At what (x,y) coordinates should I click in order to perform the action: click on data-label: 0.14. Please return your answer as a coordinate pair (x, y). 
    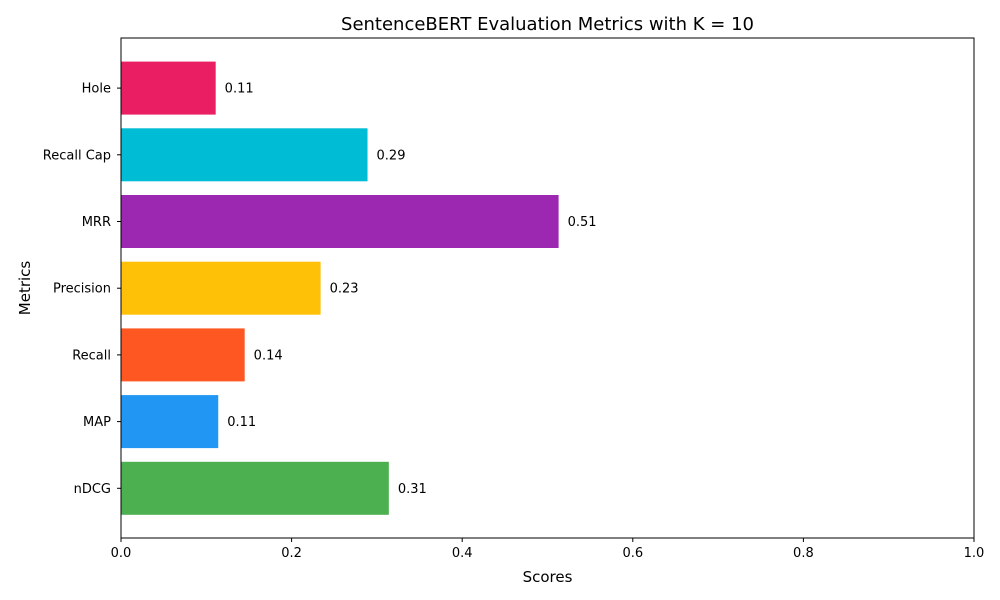
    Looking at the image, I should click on (268, 355).